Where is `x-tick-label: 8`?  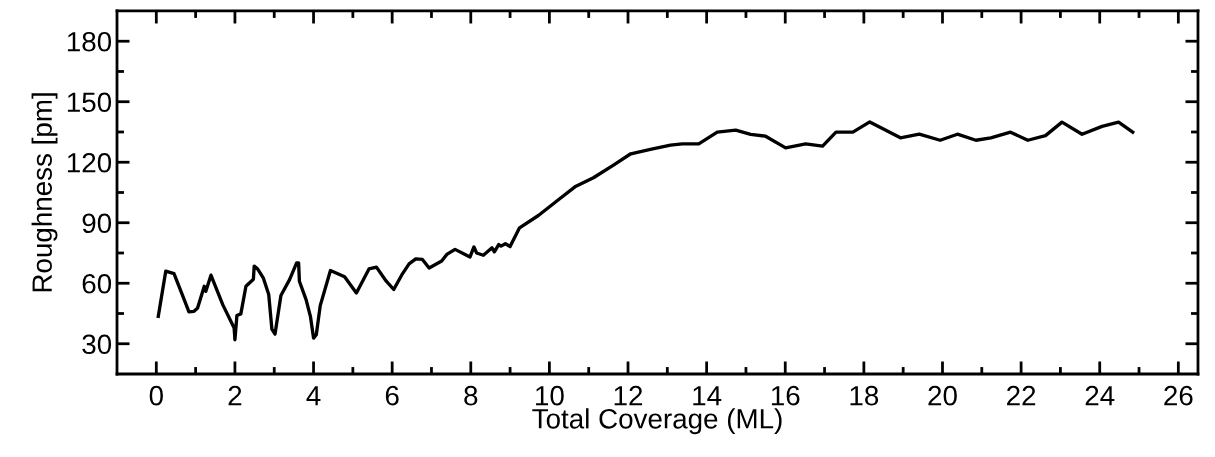
x-tick-label: 8 is located at coordinates (471, 395).